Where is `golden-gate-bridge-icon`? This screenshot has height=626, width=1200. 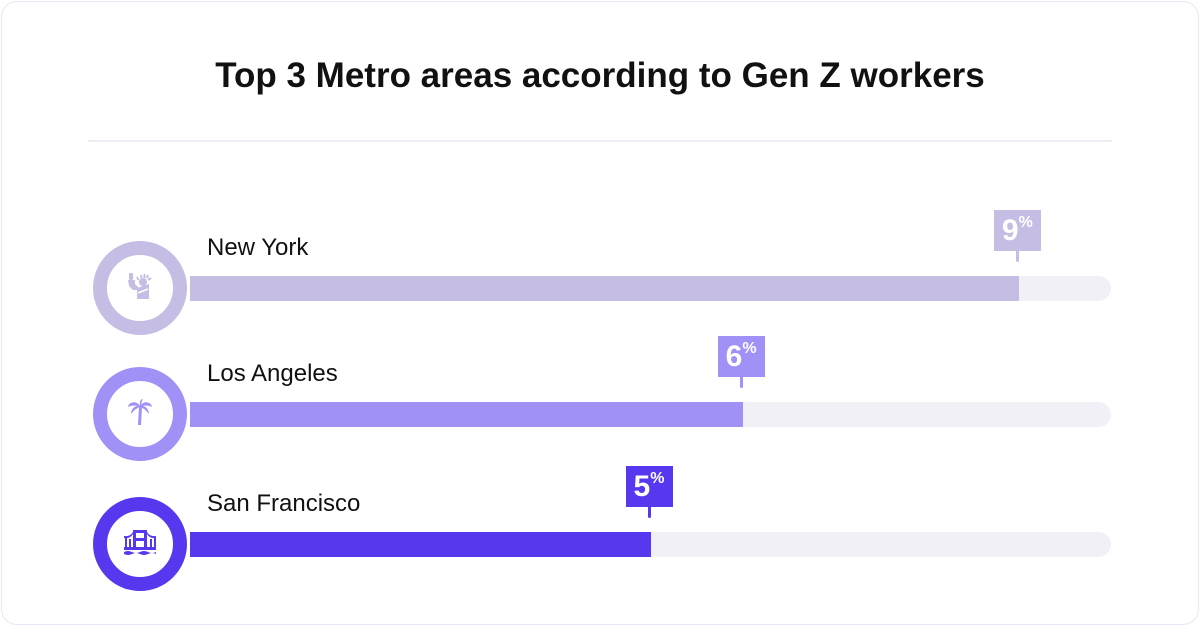 golden-gate-bridge-icon is located at coordinates (140, 544).